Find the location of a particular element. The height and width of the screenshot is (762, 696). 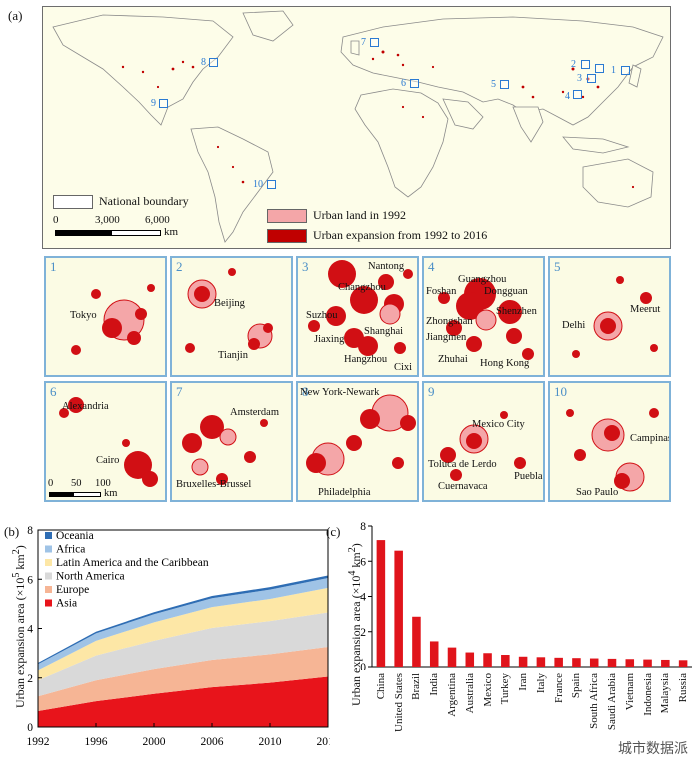

marker-num-8: 8 is located at coordinates (203, 62).